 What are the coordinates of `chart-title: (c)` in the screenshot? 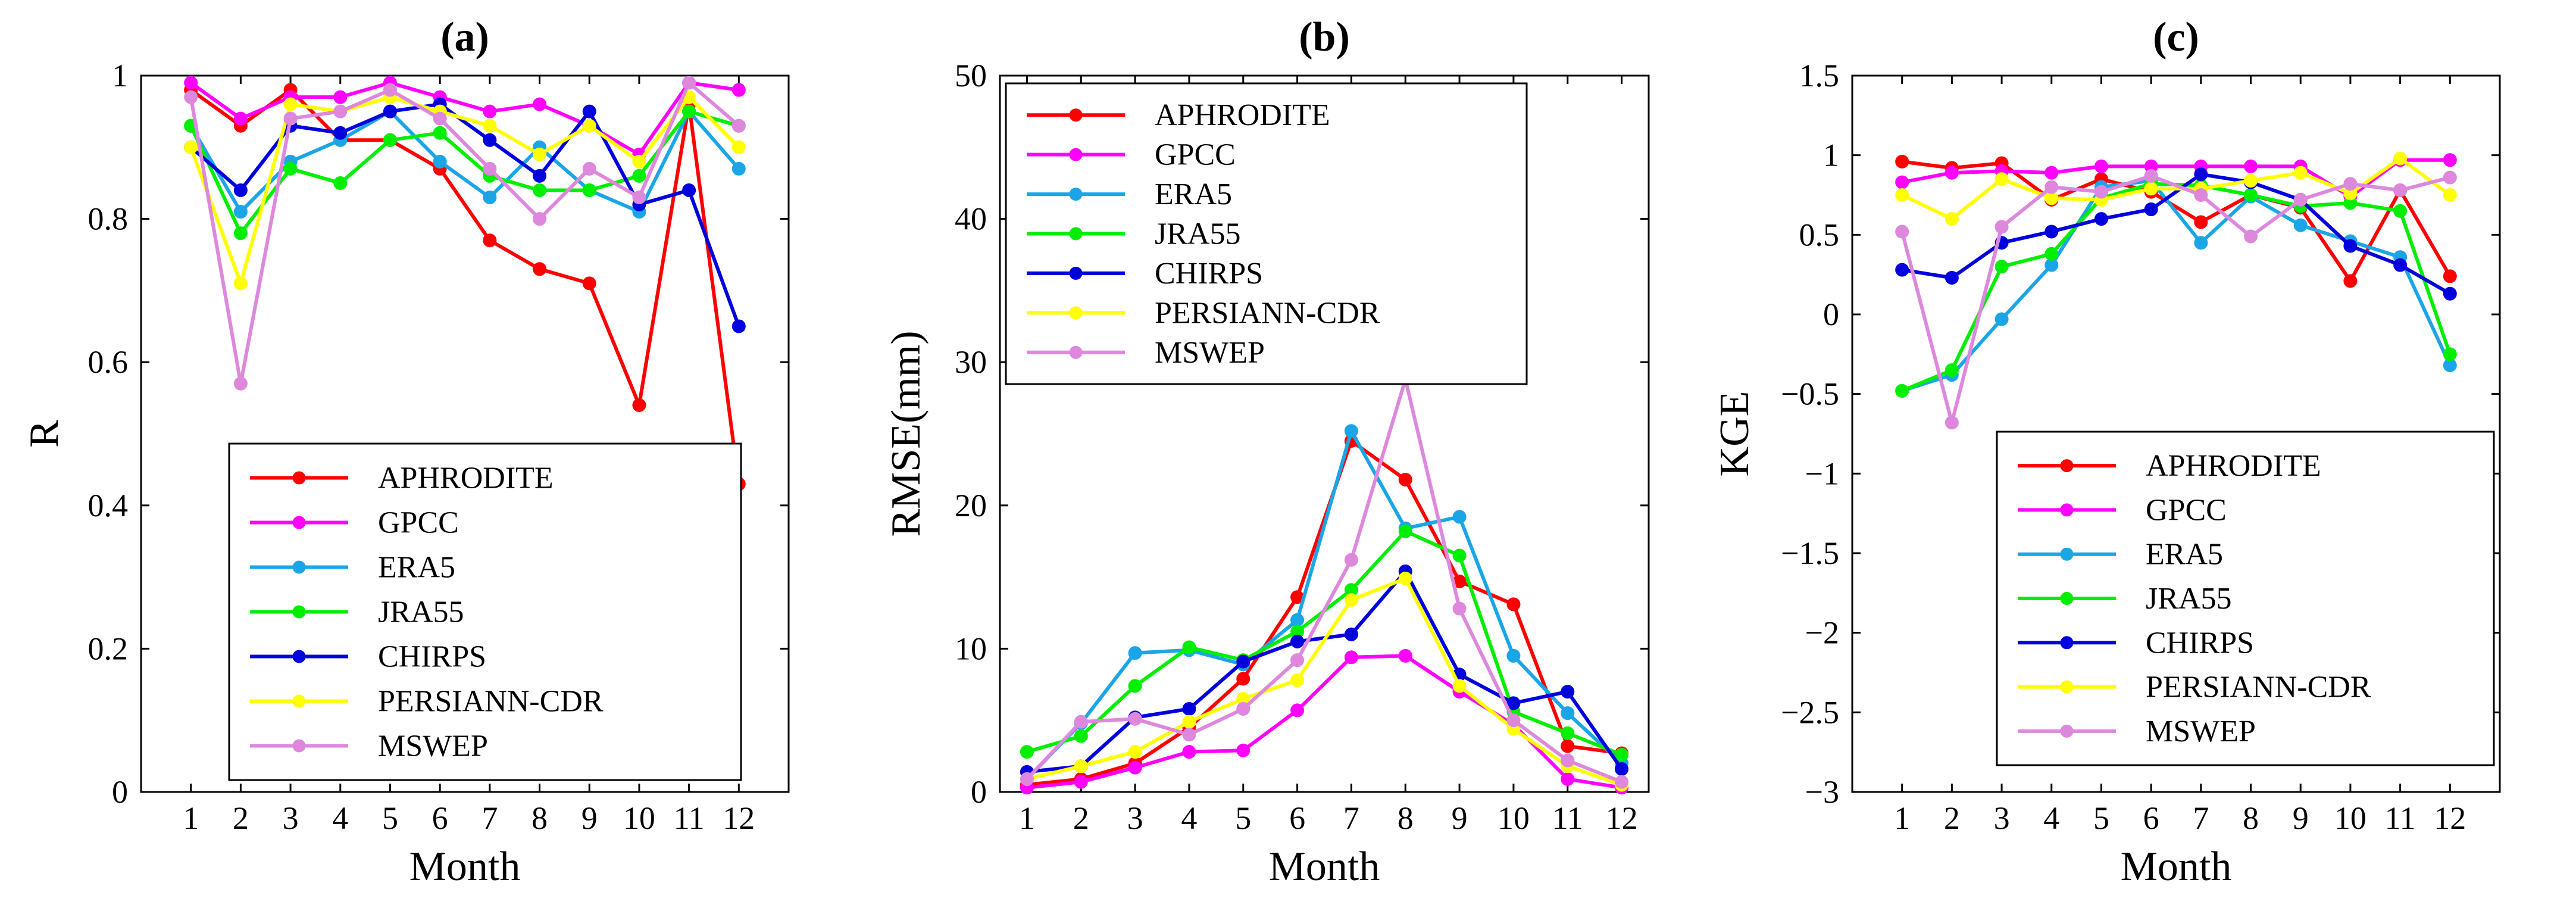 It's located at (2176, 37).